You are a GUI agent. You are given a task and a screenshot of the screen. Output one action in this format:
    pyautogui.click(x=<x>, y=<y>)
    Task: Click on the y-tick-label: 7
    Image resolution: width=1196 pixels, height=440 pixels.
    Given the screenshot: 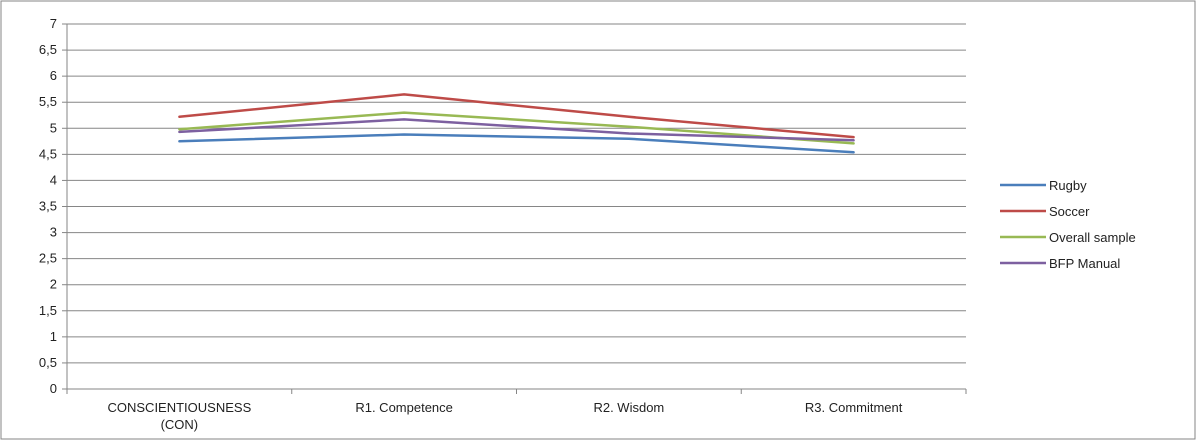 What is the action you would take?
    pyautogui.click(x=53, y=23)
    